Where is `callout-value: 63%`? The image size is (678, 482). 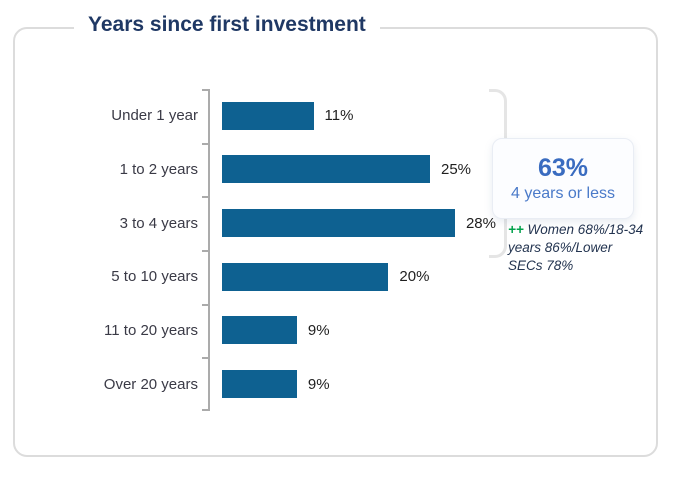 callout-value: 63% is located at coordinates (563, 168).